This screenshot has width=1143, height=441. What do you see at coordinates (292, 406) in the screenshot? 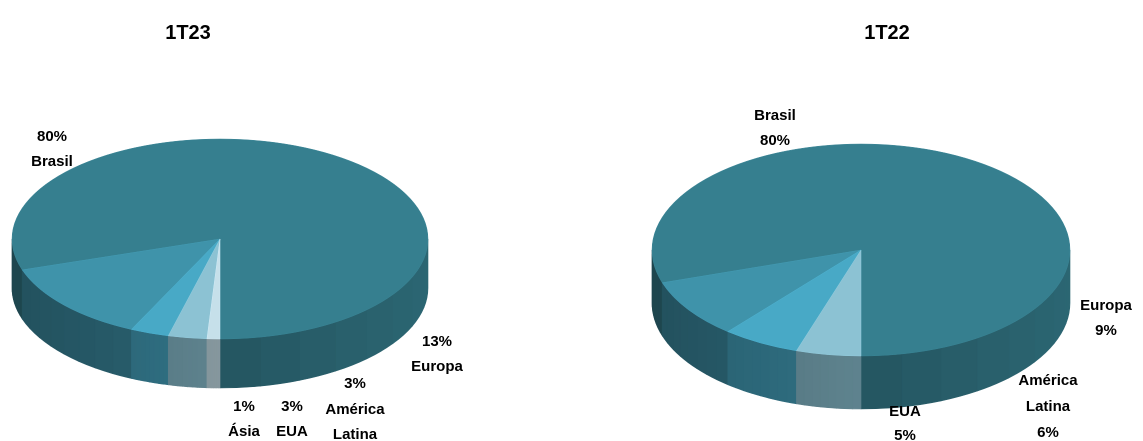
I see `data-label-1t23-eua-value: 3%` at bounding box center [292, 406].